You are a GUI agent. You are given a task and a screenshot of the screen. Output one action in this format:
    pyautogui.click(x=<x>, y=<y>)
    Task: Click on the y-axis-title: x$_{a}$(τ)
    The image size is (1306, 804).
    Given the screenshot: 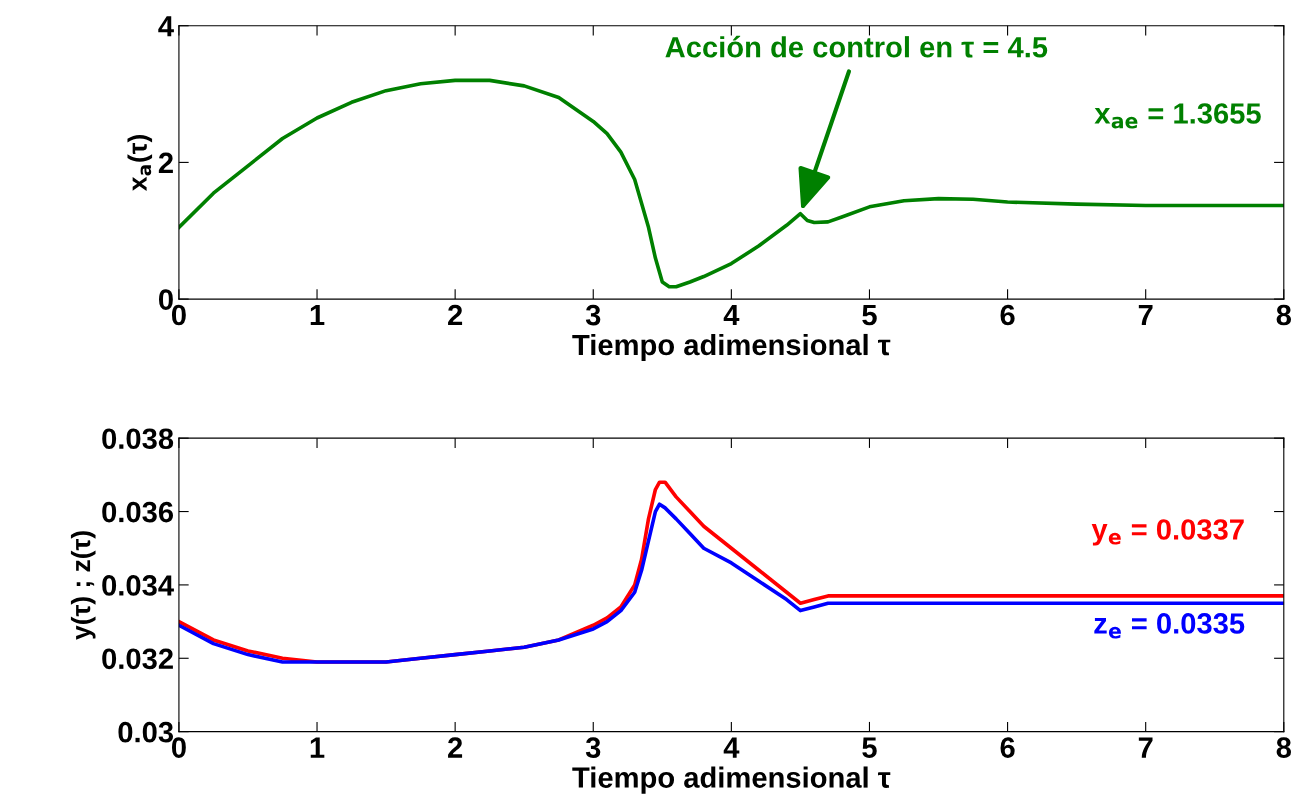 What is the action you would take?
    pyautogui.click(x=140, y=163)
    